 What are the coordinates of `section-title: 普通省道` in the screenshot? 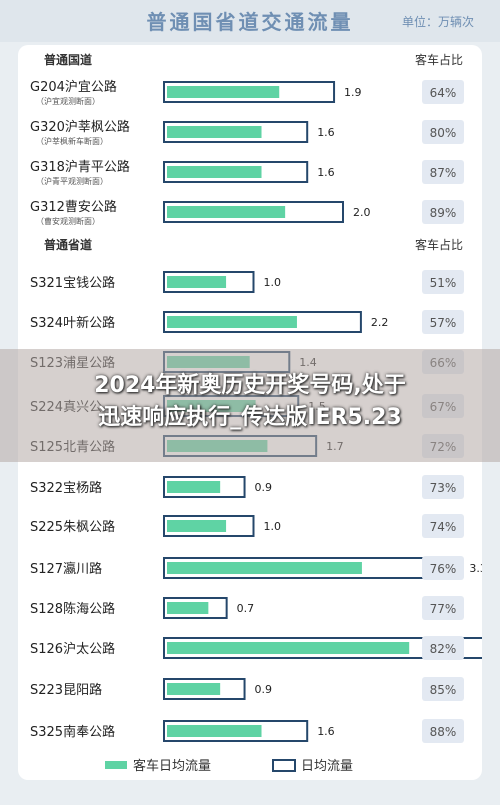 It's located at (68, 244).